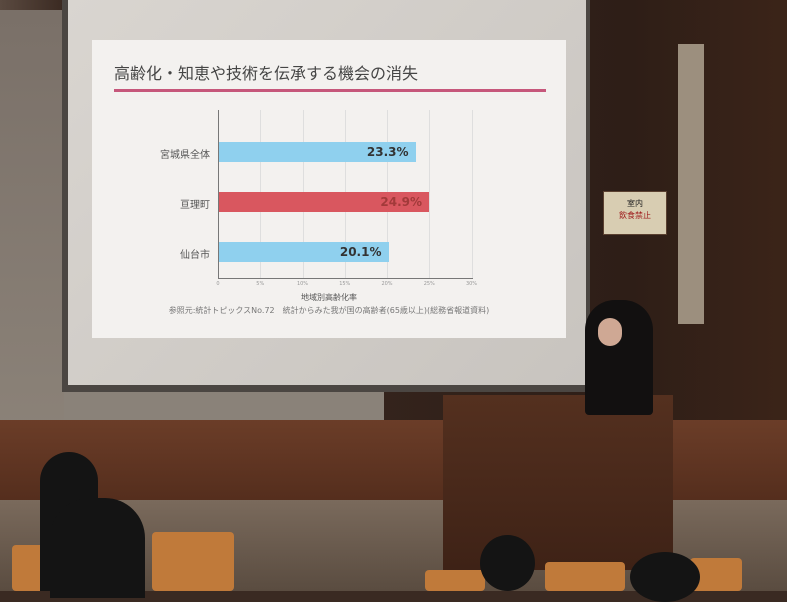 The height and width of the screenshot is (602, 787). I want to click on speaker, so click(619, 357).